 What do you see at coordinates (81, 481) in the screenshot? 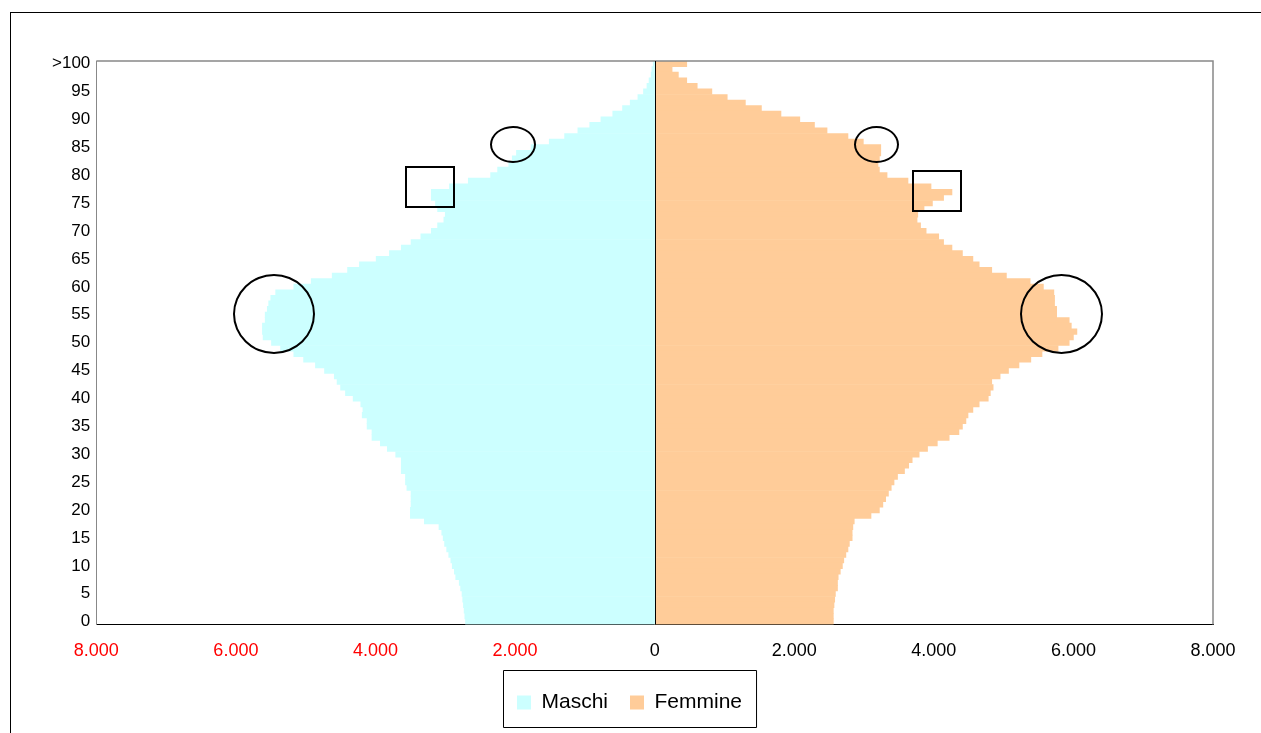
I see `y-tick-label: 25` at bounding box center [81, 481].